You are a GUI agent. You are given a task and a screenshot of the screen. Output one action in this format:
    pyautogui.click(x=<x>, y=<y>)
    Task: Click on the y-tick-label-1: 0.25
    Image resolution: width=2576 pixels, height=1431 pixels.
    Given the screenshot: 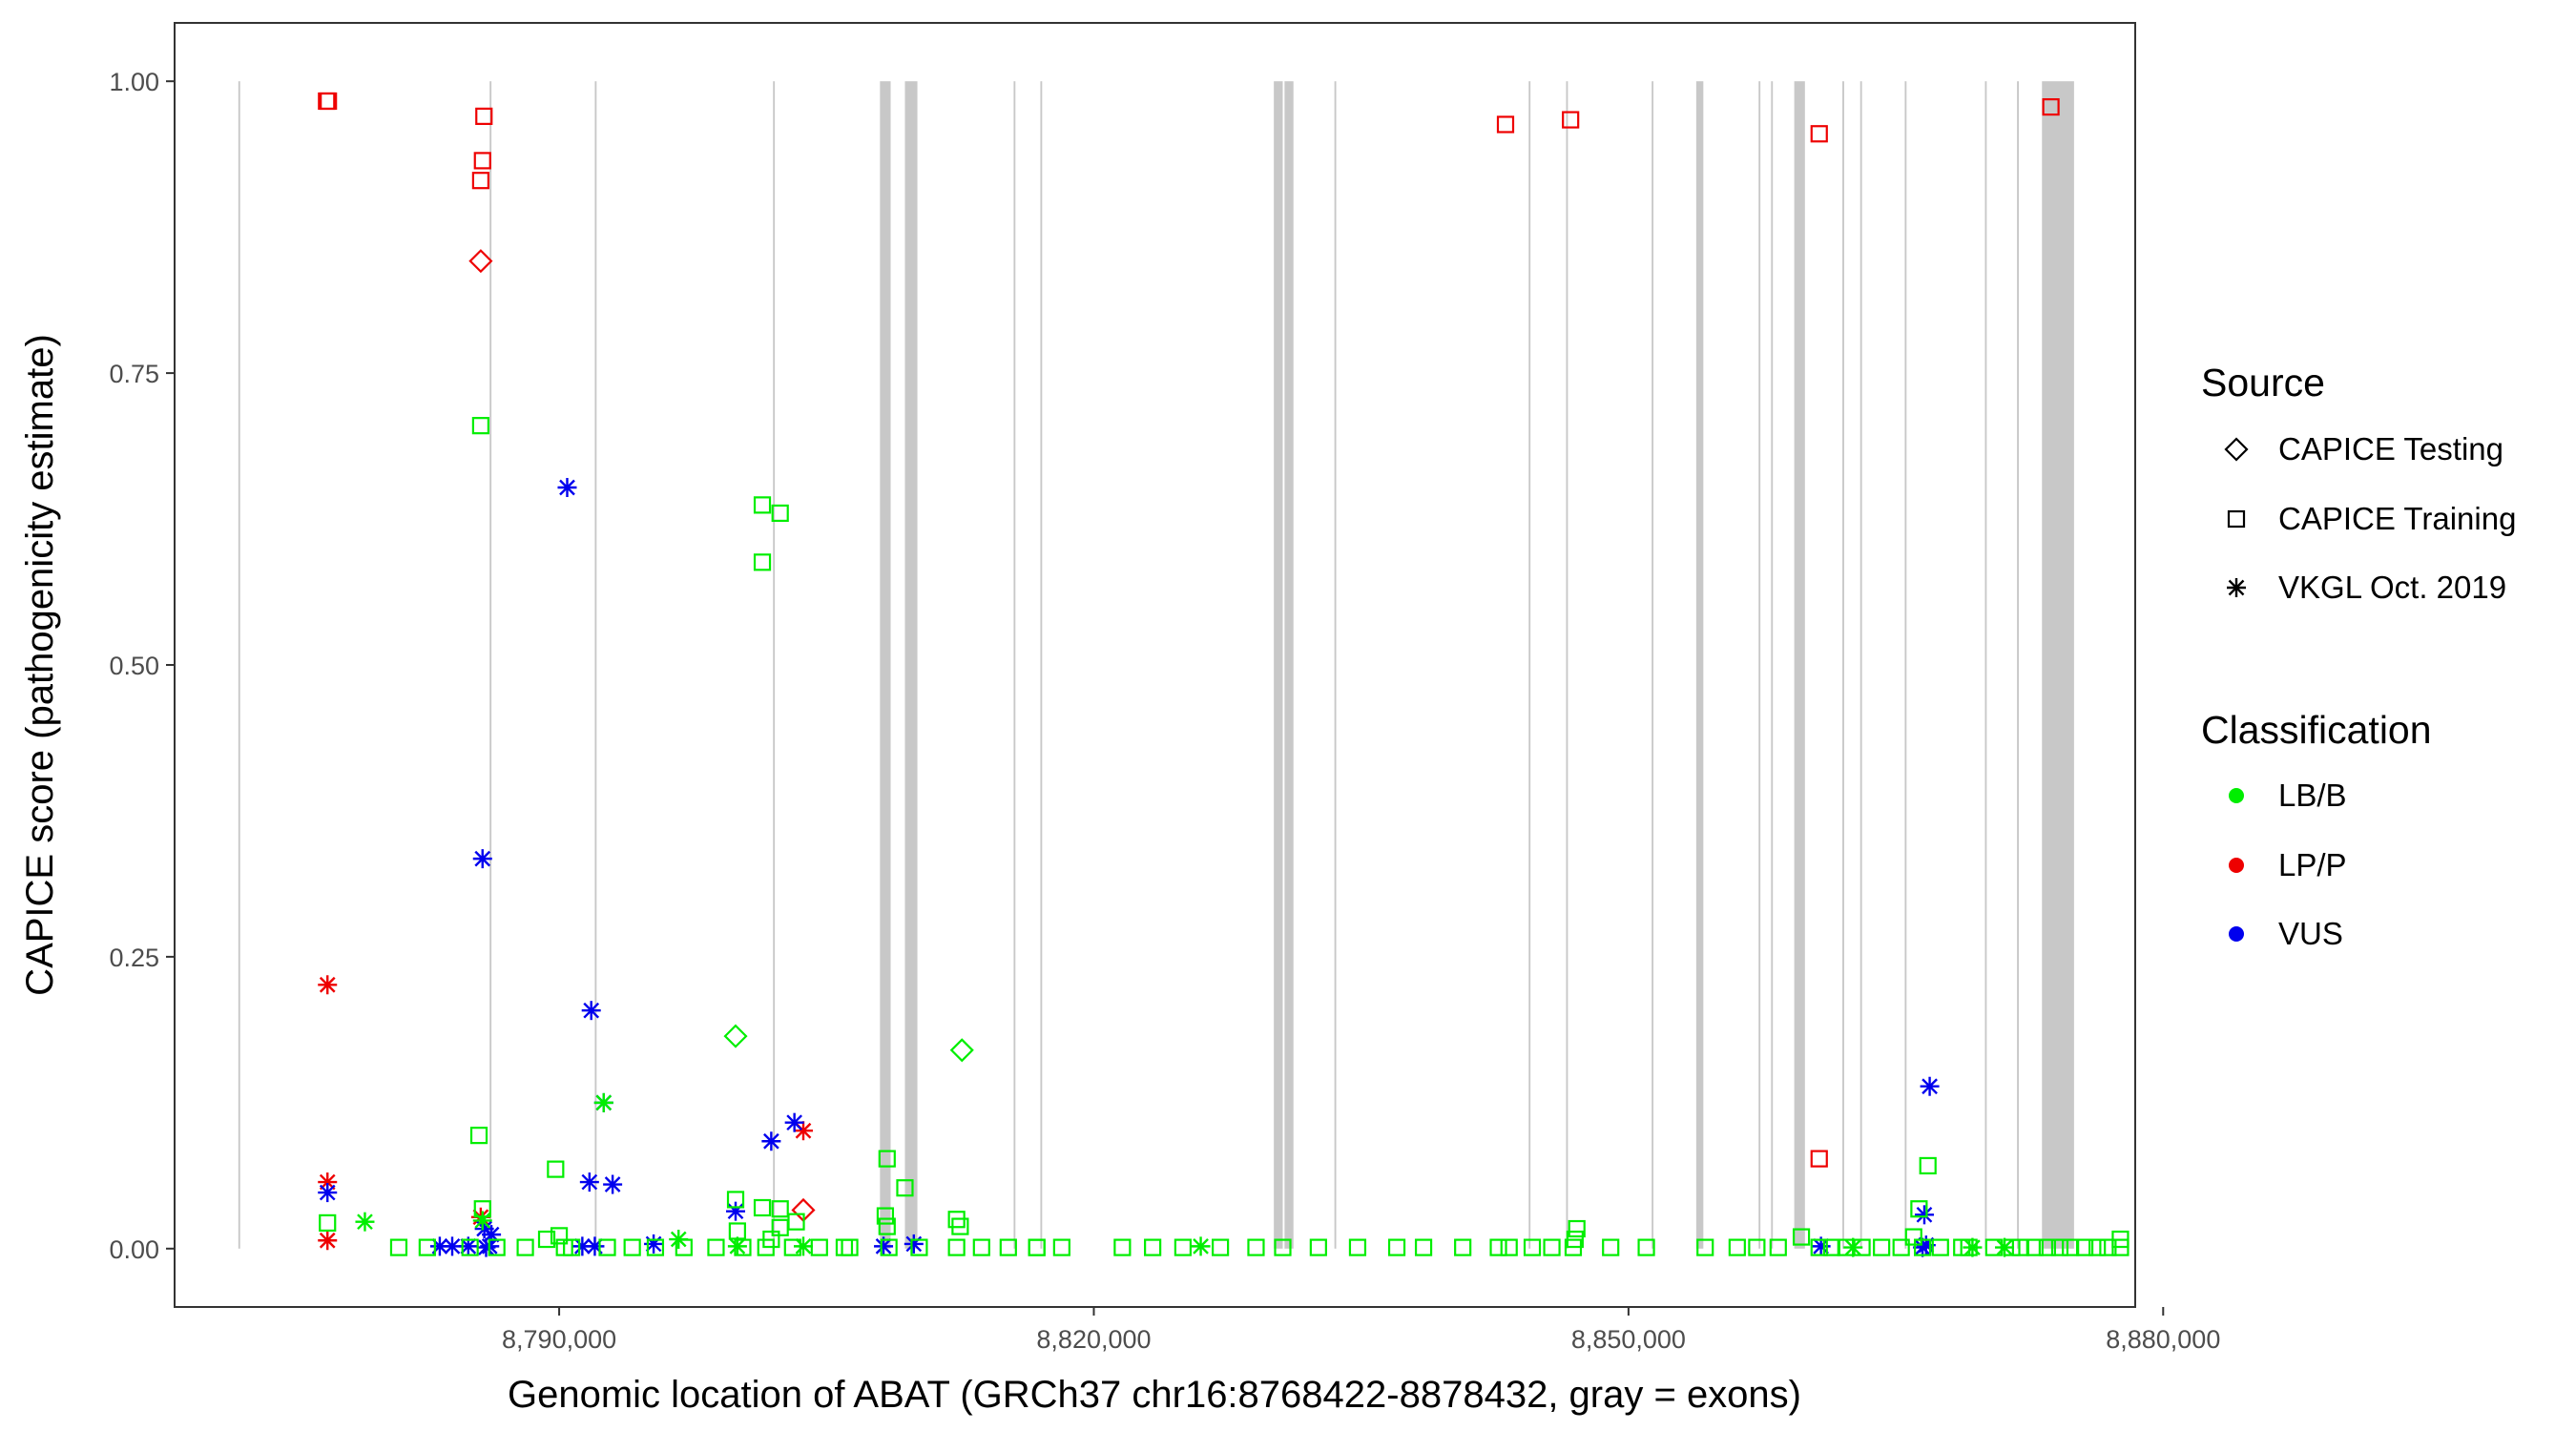 What is the action you would take?
    pyautogui.click(x=134, y=958)
    